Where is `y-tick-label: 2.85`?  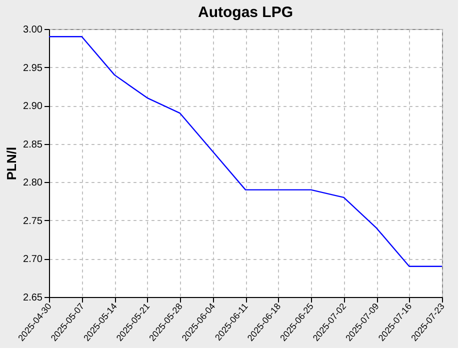 y-tick-label: 2.85 is located at coordinates (33, 144).